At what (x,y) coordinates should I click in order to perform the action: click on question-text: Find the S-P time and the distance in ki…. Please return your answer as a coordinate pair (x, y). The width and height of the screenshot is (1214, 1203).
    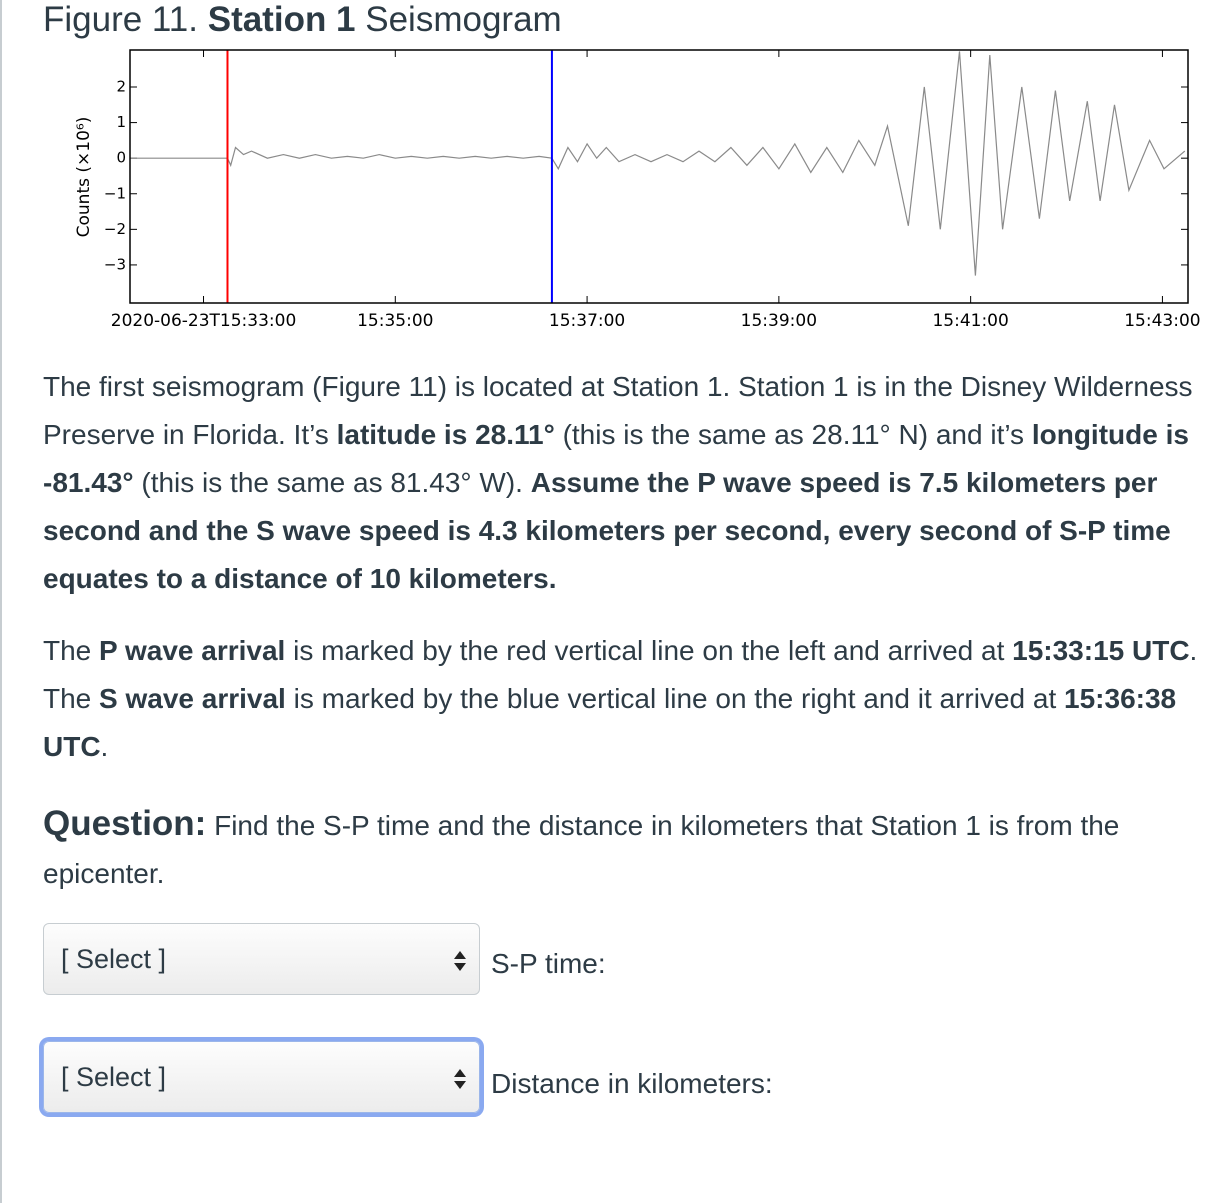
    Looking at the image, I should click on (581, 849).